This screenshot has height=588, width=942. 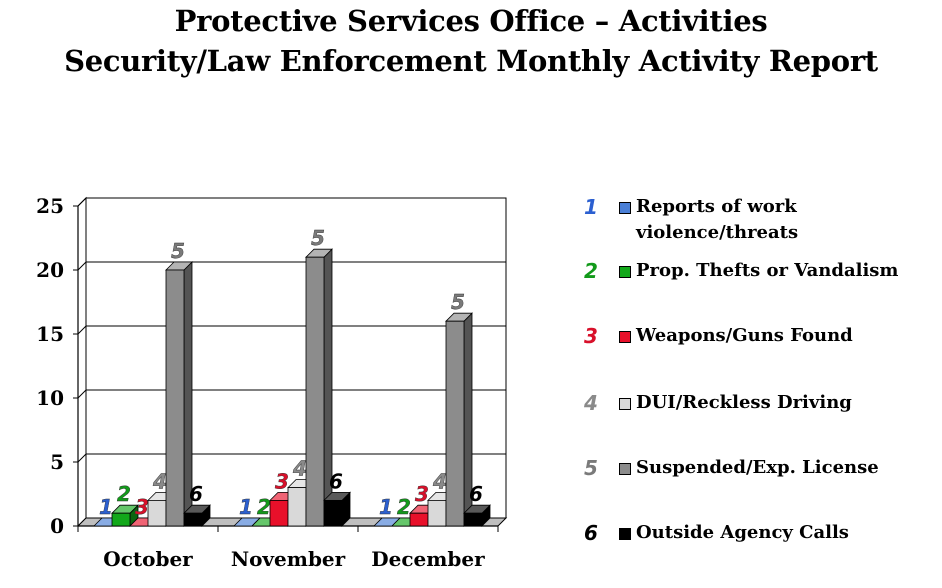 I want to click on x-tick-label: December, so click(x=428, y=559).